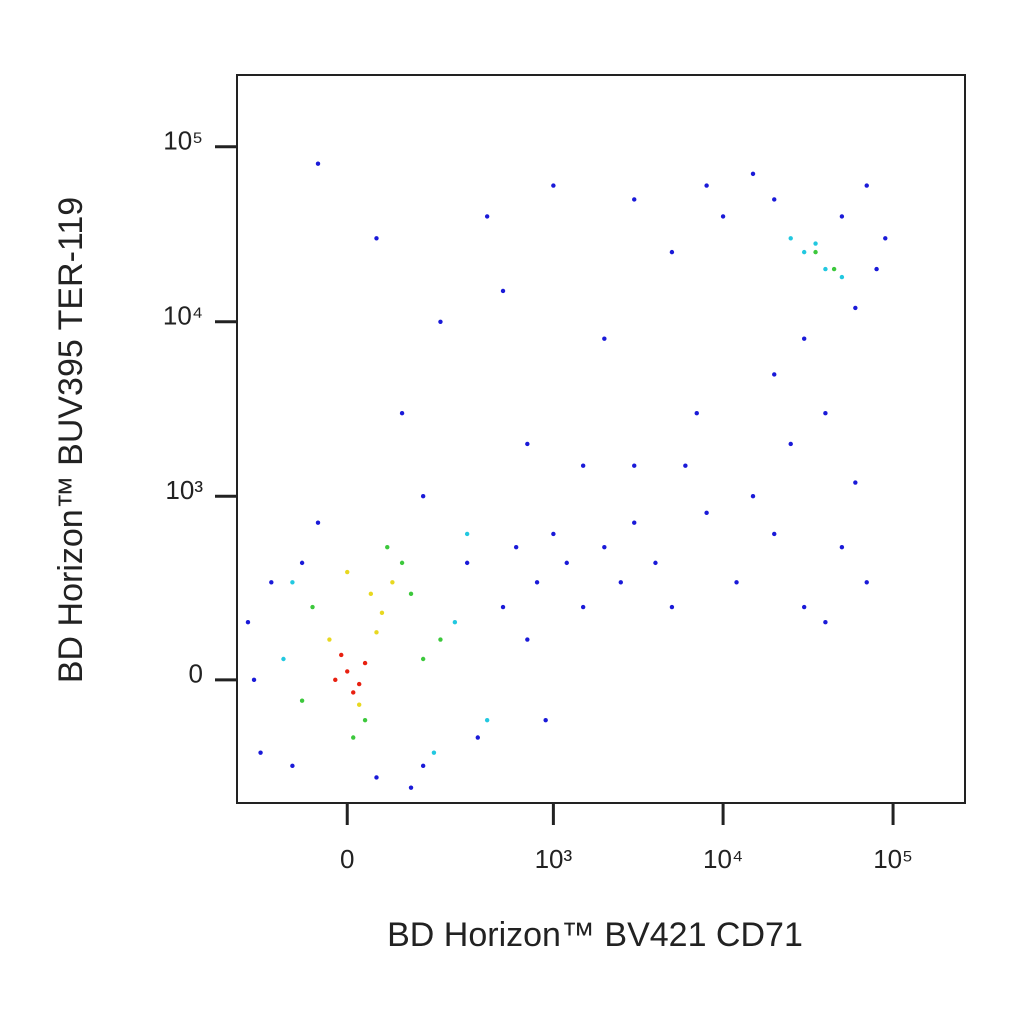 This screenshot has width=1024, height=1024. What do you see at coordinates (184, 490) in the screenshot?
I see `y-tick-label: 10³` at bounding box center [184, 490].